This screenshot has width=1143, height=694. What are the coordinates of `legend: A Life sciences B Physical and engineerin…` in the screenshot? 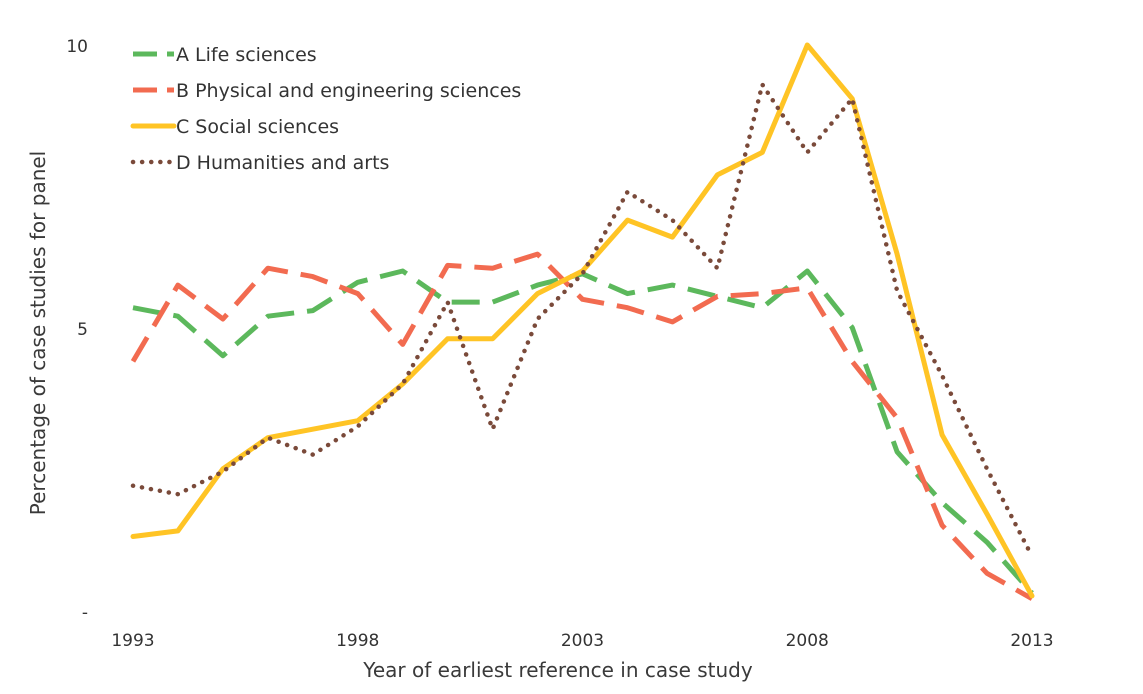 It's located at (325, 109).